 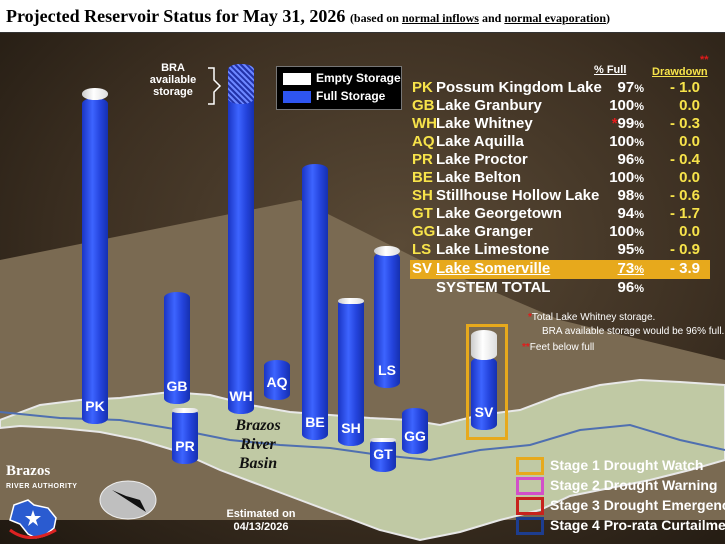 I want to click on row-code: PR, so click(x=422, y=159).